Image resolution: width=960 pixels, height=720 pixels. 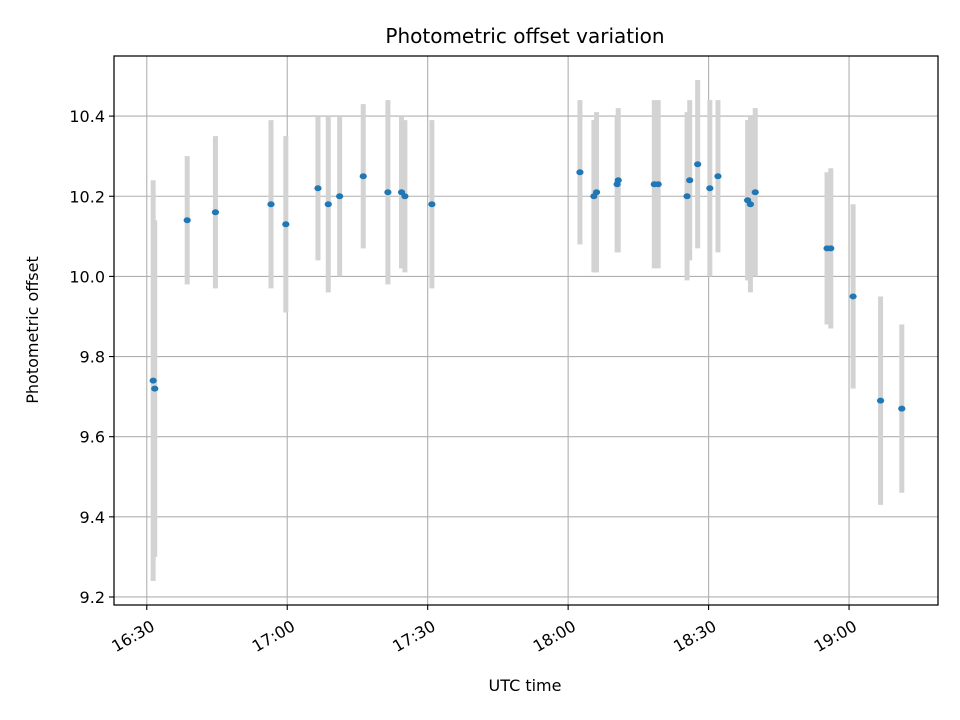 What do you see at coordinates (835, 636) in the screenshot?
I see `x-tick-label: 19:00` at bounding box center [835, 636].